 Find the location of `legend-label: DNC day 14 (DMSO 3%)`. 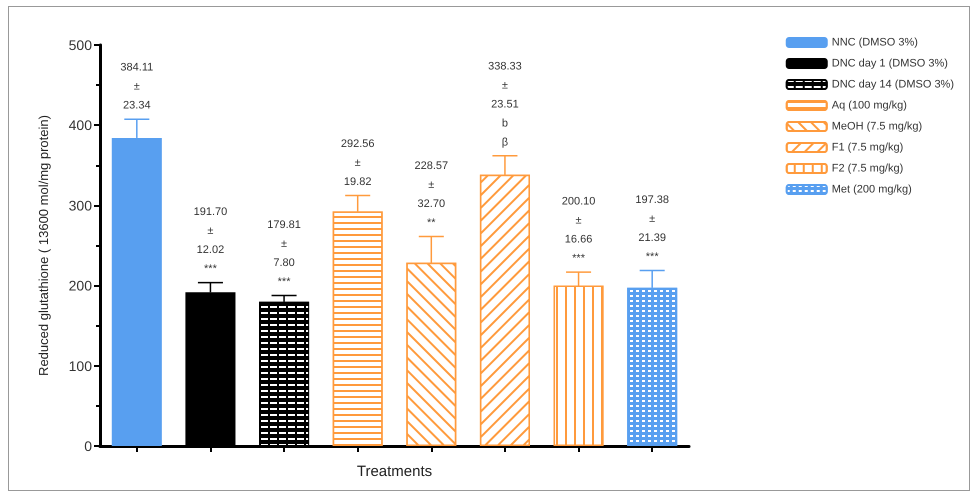

legend-label: DNC day 14 (DMSO 3%) is located at coordinates (893, 84).